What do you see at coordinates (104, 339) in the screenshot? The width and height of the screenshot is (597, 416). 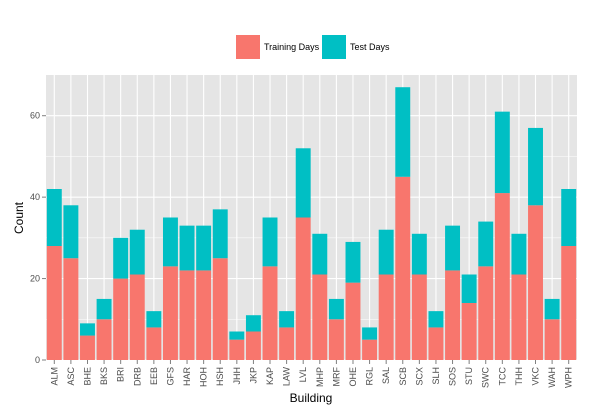 I see `bar-training-bks` at bounding box center [104, 339].